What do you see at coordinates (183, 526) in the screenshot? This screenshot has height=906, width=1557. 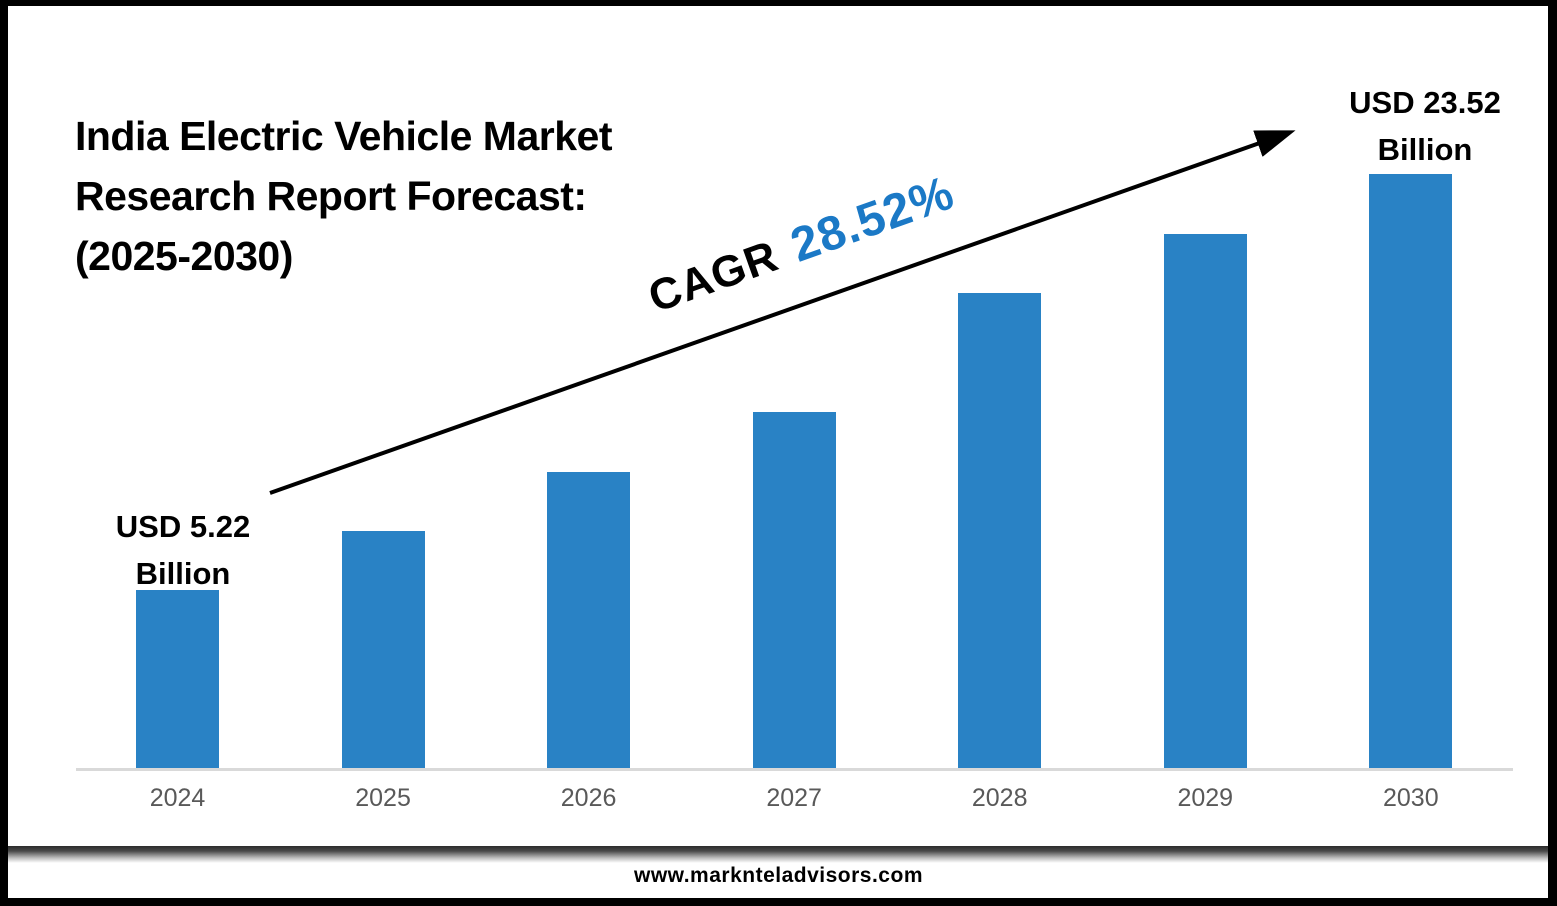 I see `data-label-2024-value: USD 5.22` at bounding box center [183, 526].